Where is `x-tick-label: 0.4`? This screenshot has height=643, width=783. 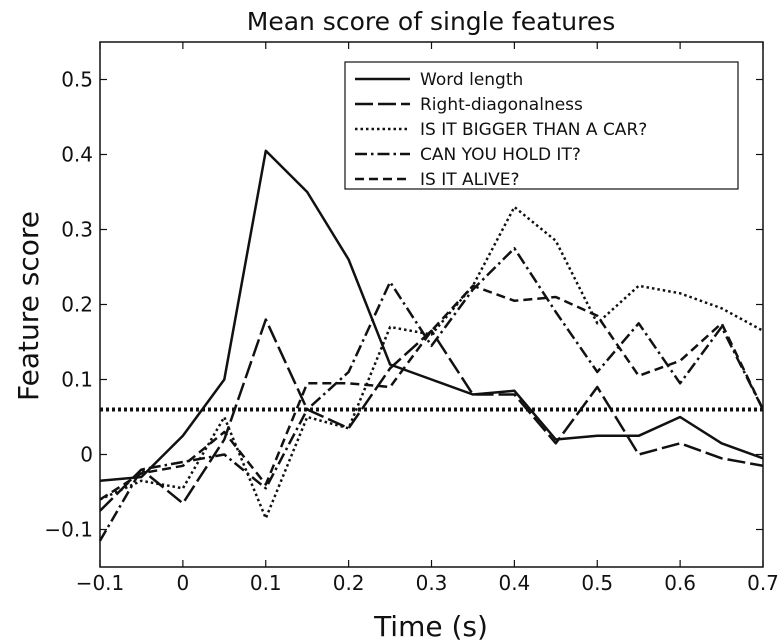
x-tick-label: 0.4 is located at coordinates (514, 583).